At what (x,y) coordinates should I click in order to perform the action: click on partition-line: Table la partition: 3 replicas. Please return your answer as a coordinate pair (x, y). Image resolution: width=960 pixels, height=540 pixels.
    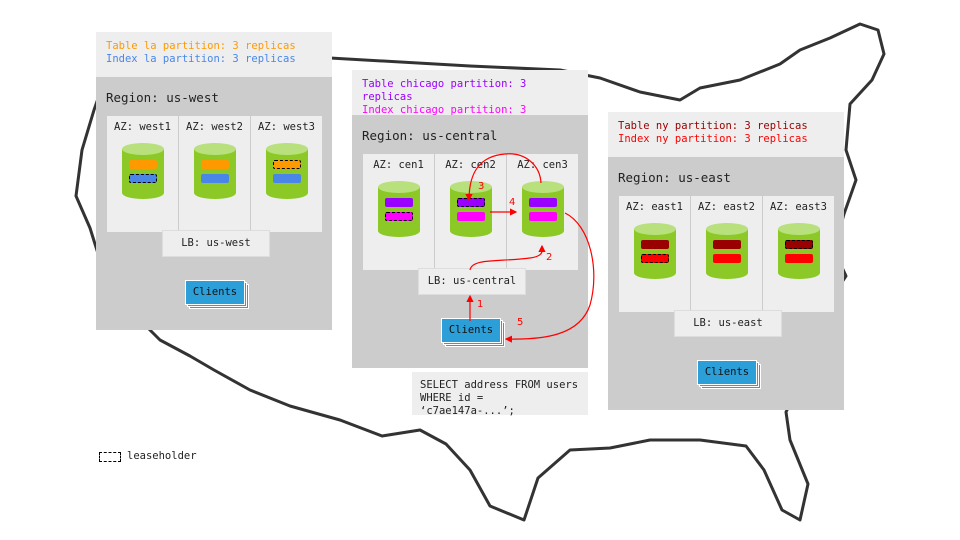
    Looking at the image, I should click on (201, 46).